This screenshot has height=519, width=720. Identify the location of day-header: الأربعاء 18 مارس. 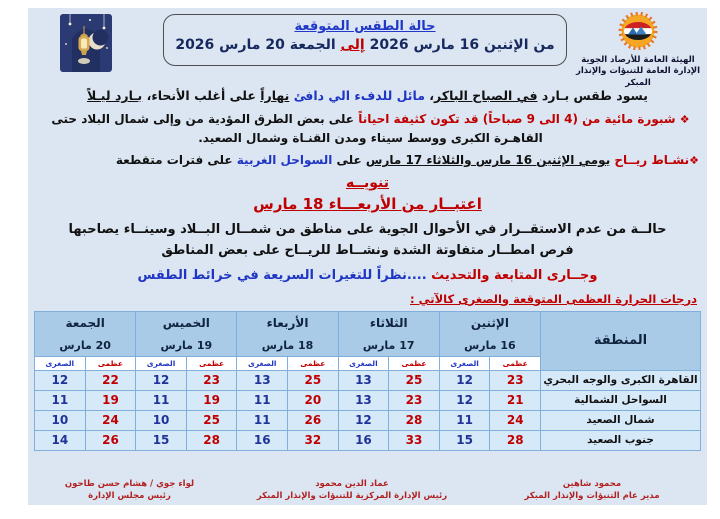
(287, 333).